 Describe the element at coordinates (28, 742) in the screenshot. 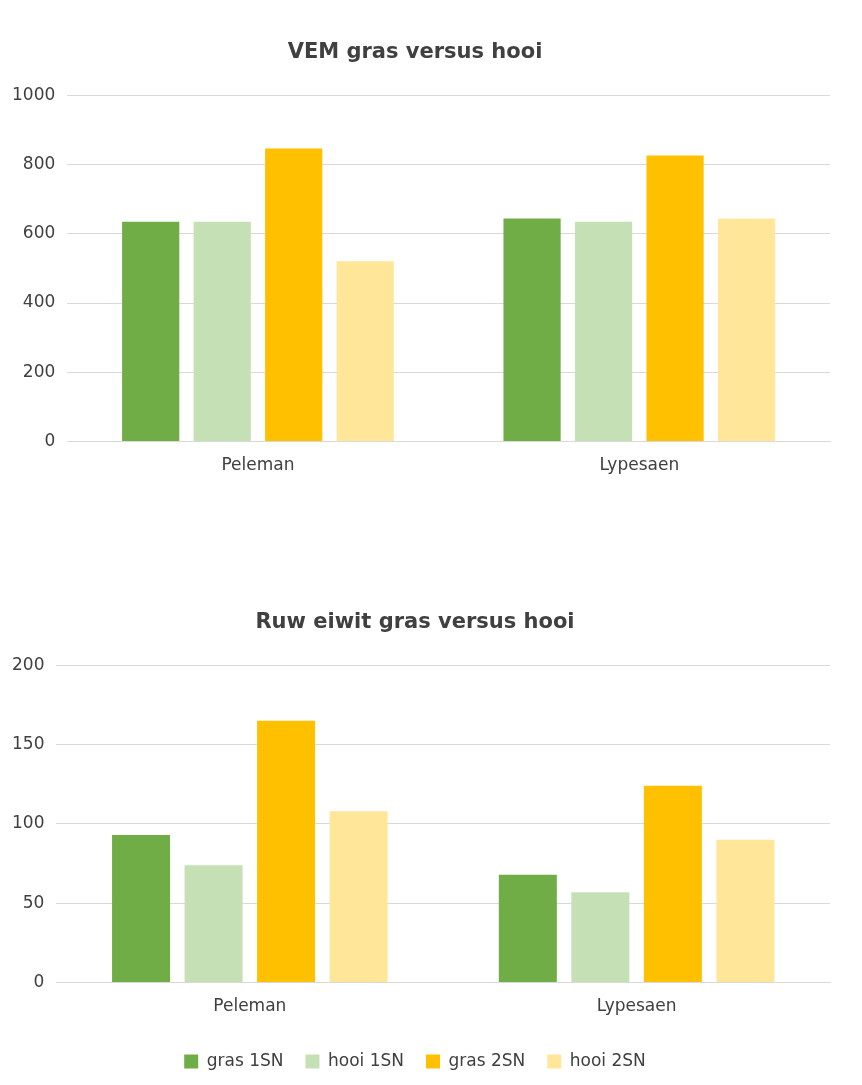

I see `y-tick-label: 150` at that location.